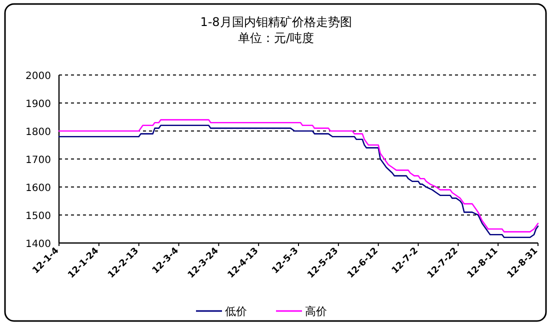 Image resolution: width=552 pixels, height=326 pixels. I want to click on y-tick-label: 1500, so click(38, 216).